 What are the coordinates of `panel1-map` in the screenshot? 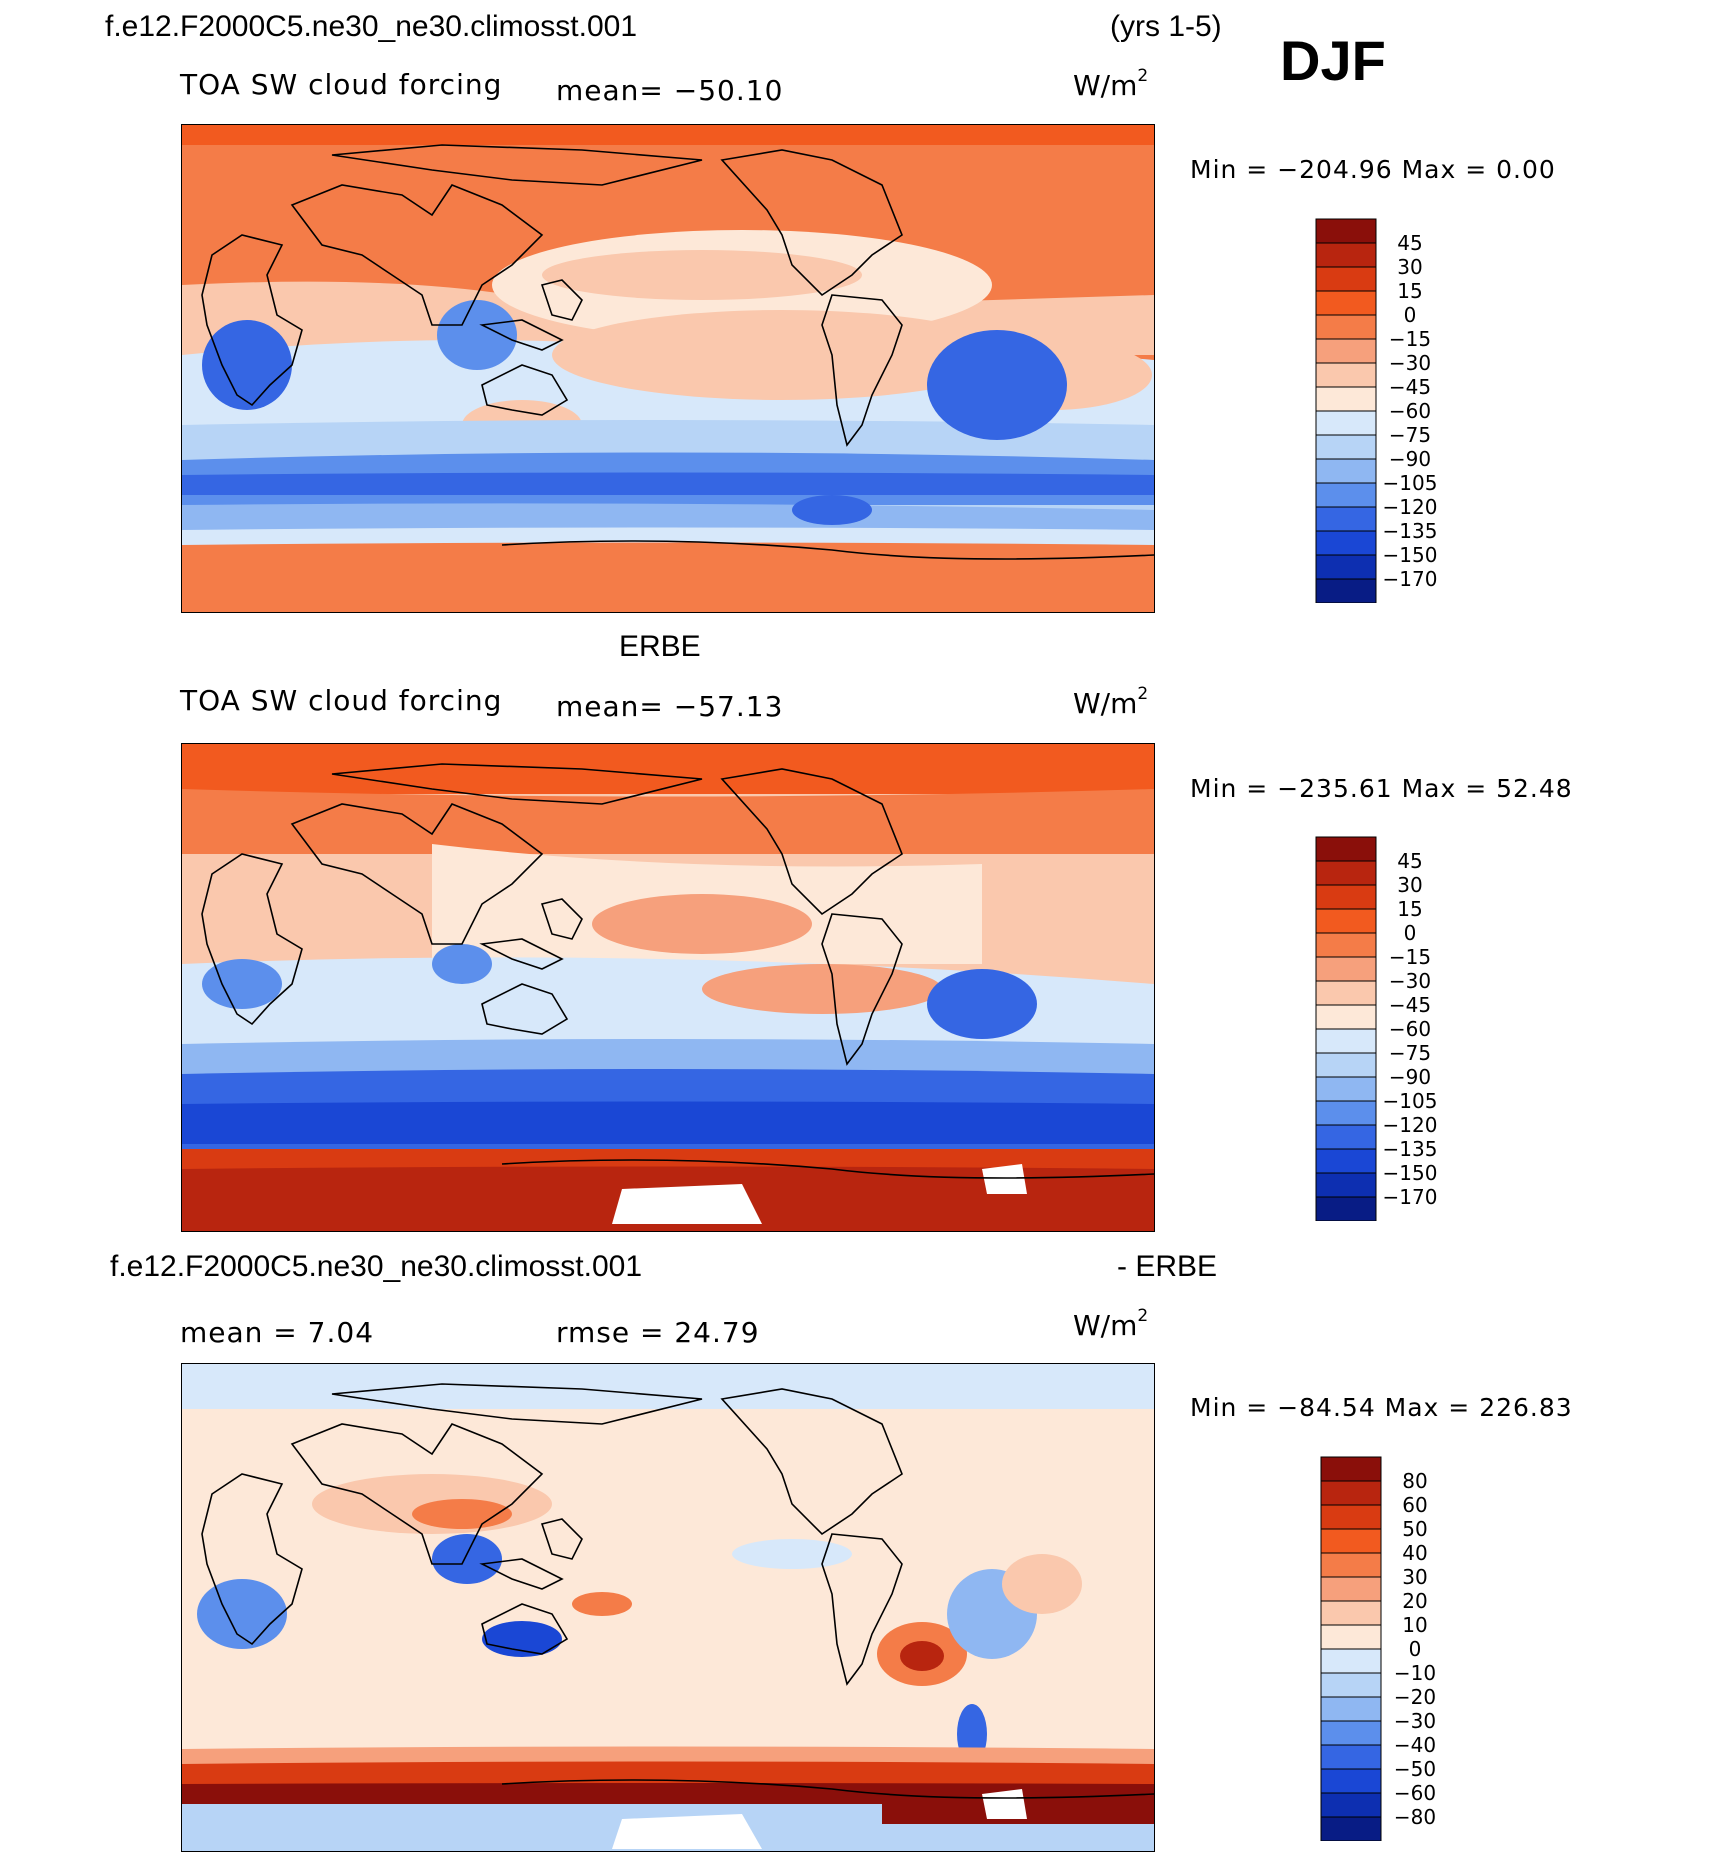 It's located at (668, 368).